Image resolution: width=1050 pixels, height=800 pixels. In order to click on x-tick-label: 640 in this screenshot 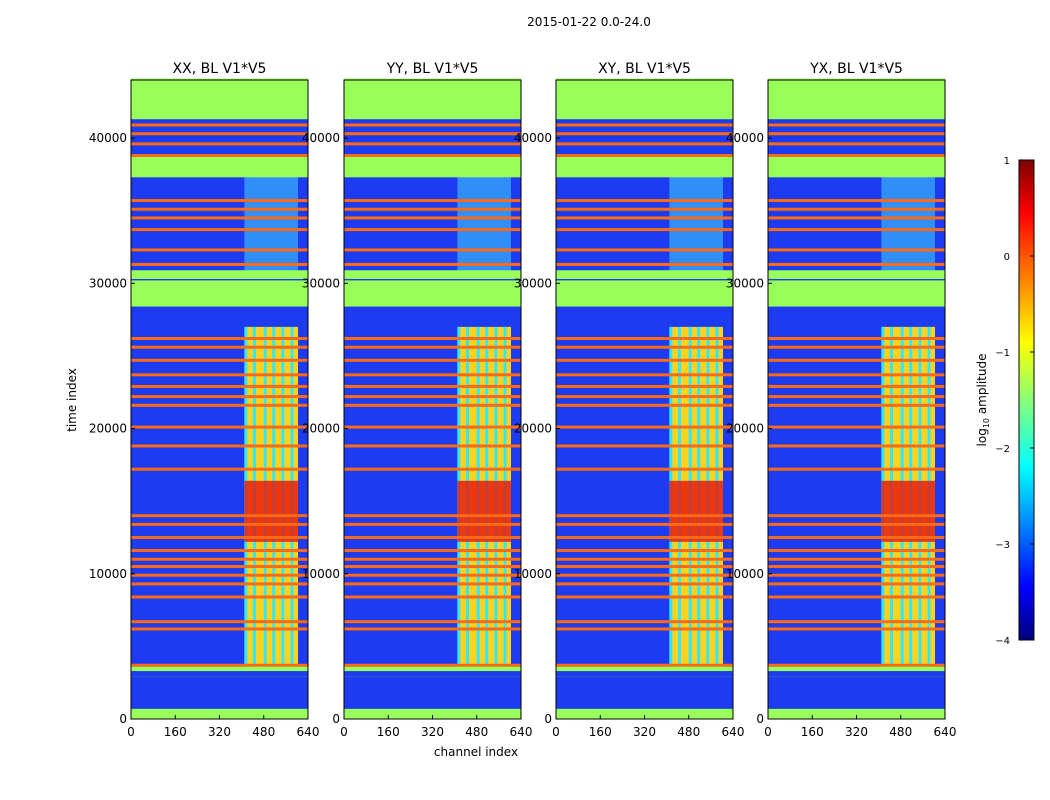, I will do `click(308, 732)`.